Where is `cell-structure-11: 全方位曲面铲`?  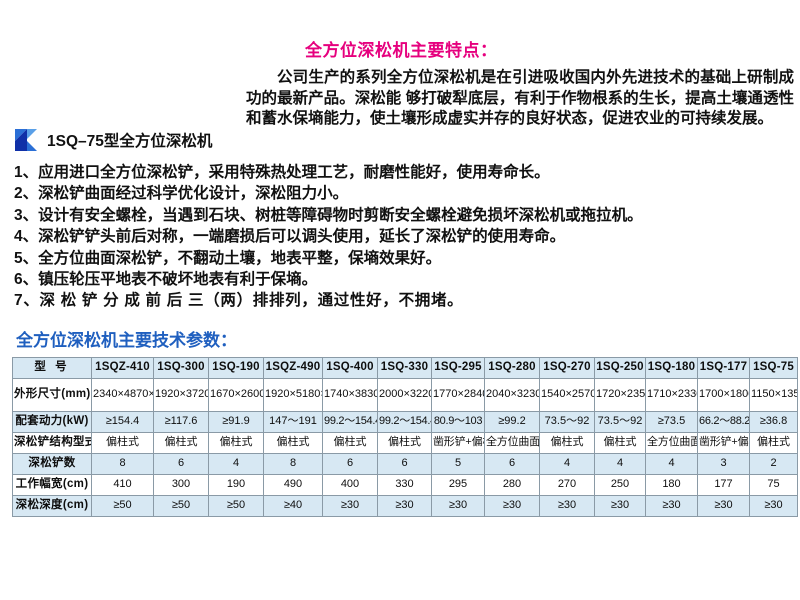
cell-structure-11: 全方位曲面铲 is located at coordinates (671, 443).